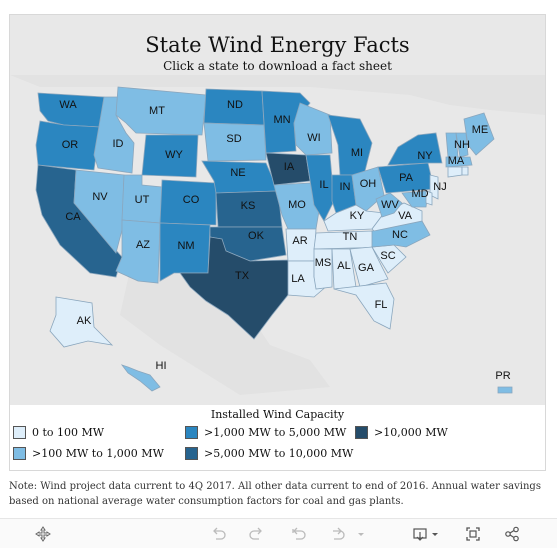 This screenshot has width=557, height=548. Describe the element at coordinates (429, 198) in the screenshot. I see `state-de` at that location.